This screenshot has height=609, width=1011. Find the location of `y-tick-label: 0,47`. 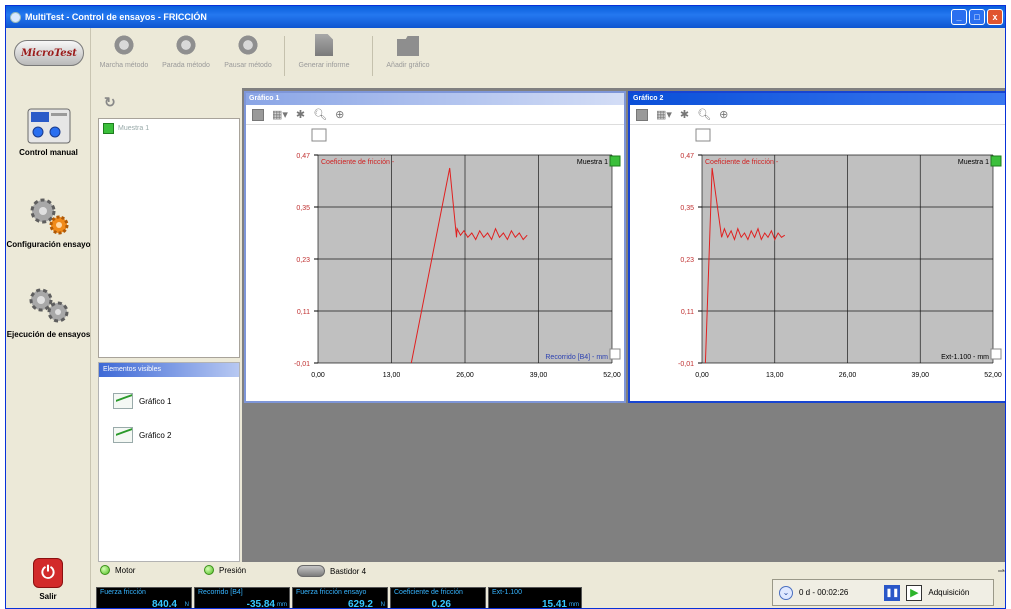

y-tick-label: 0,47 is located at coordinates (303, 156).